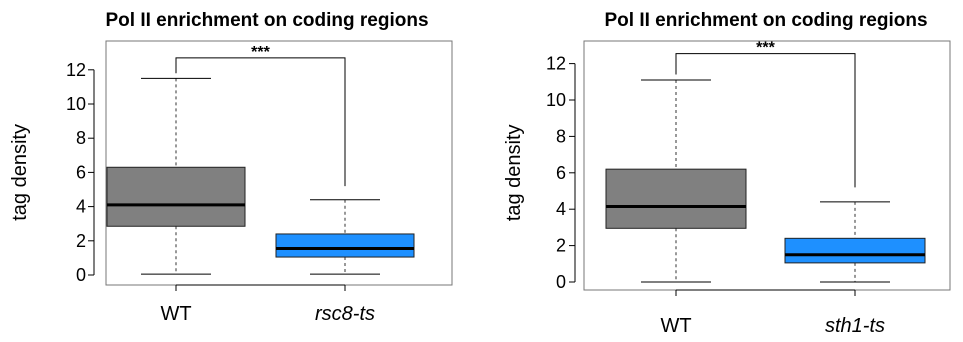 This screenshot has height=342, width=963. Describe the element at coordinates (345, 314) in the screenshot. I see `x-category-label: rsc8-ts` at that location.